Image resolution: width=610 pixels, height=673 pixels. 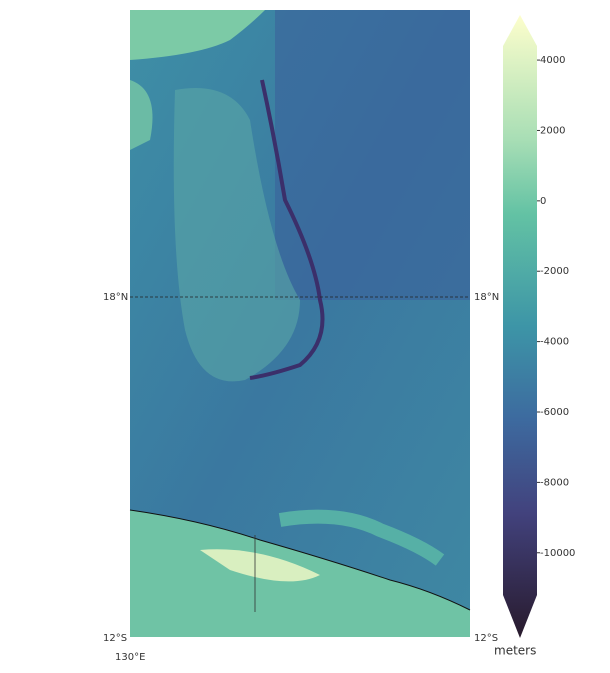 I want to click on land-northwest, so click(x=141, y=115).